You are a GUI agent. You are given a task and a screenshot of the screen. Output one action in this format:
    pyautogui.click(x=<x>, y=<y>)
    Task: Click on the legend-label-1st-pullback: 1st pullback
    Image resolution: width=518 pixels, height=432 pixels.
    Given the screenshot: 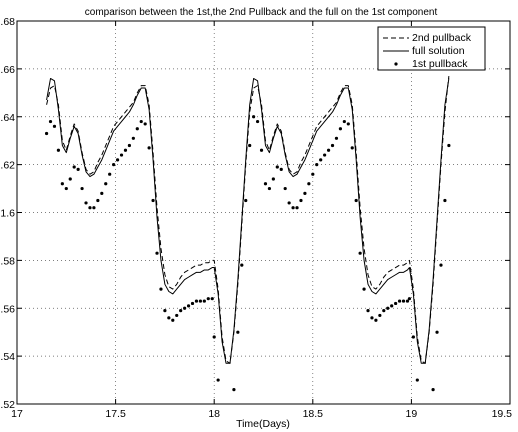 What is the action you would take?
    pyautogui.click(x=440, y=64)
    